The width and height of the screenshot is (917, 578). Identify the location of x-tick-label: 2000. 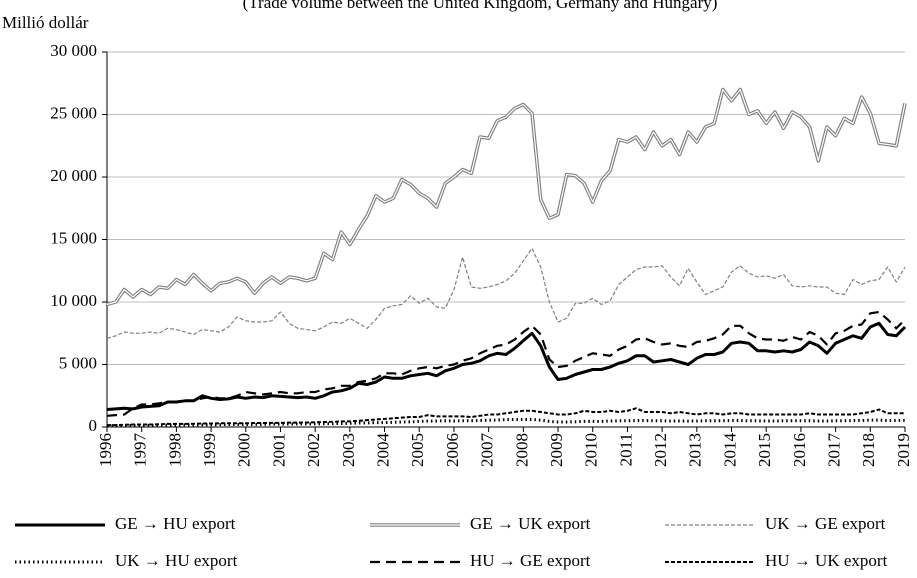
(244, 450).